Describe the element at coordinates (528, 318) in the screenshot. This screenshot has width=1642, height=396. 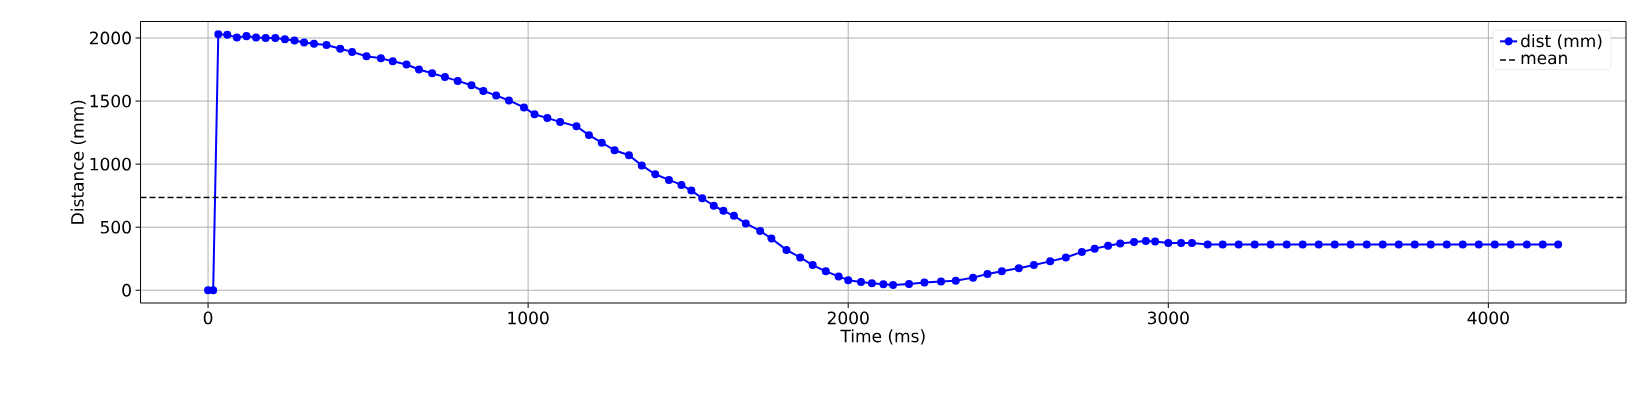
I see `x-tick-label: 1000` at that location.